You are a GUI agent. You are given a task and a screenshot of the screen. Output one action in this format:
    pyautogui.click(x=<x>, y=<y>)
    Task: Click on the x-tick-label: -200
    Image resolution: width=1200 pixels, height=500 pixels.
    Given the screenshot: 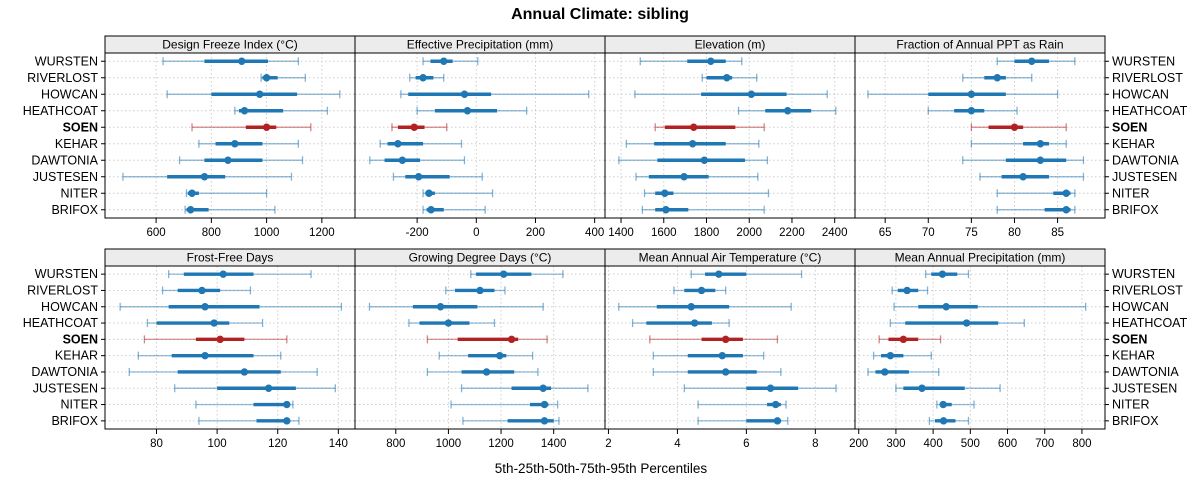 What is the action you would take?
    pyautogui.click(x=417, y=233)
    